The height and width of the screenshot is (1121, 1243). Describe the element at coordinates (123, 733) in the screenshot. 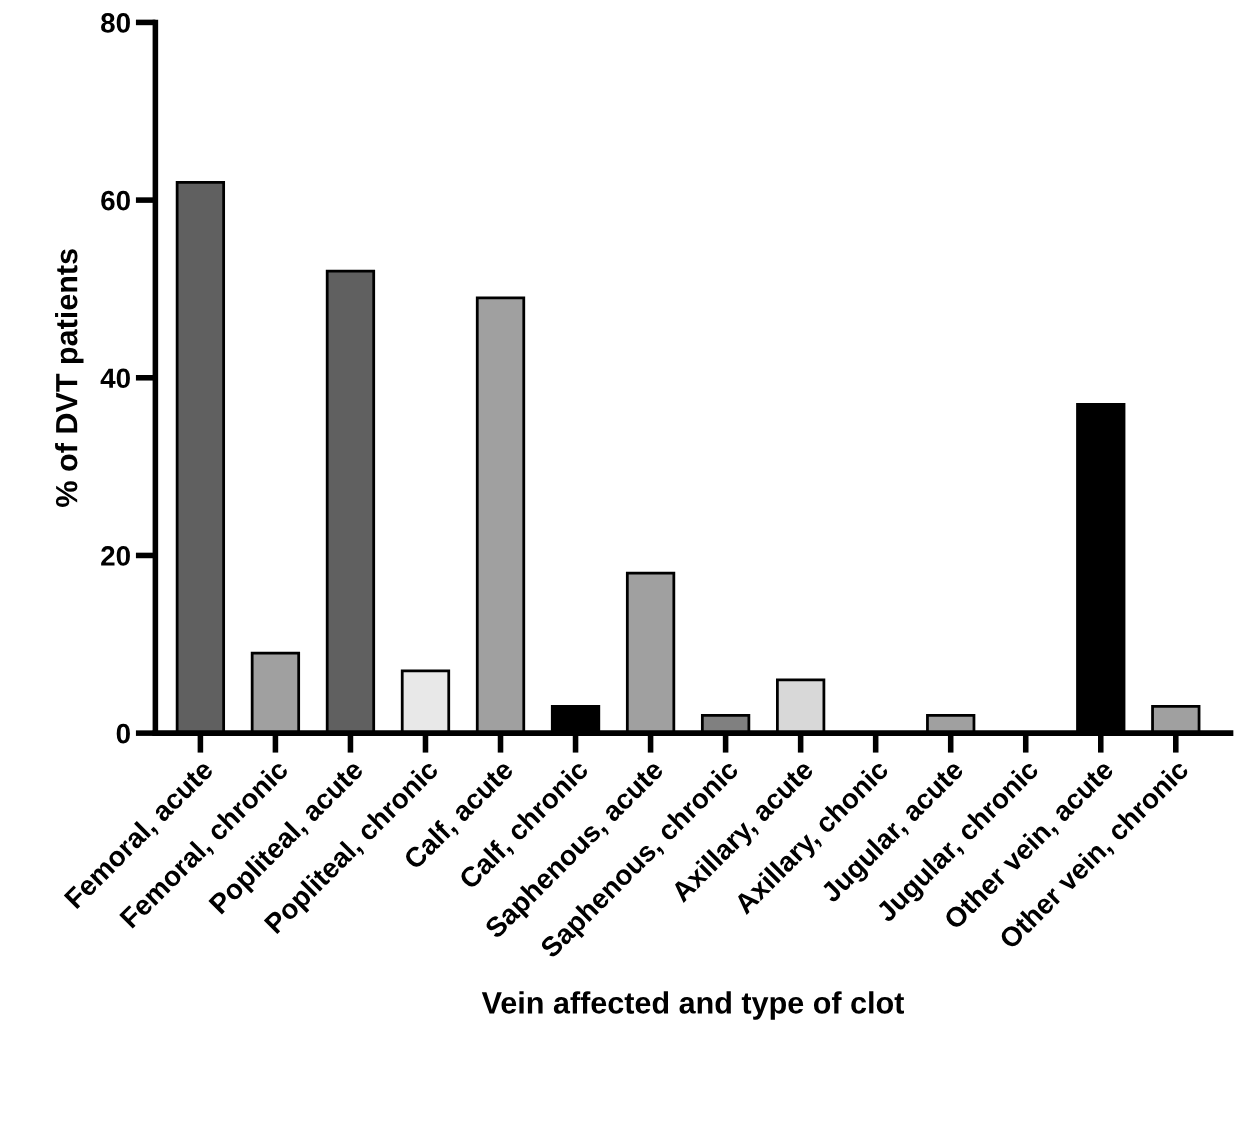

I see `y-tick-label: 0` at that location.